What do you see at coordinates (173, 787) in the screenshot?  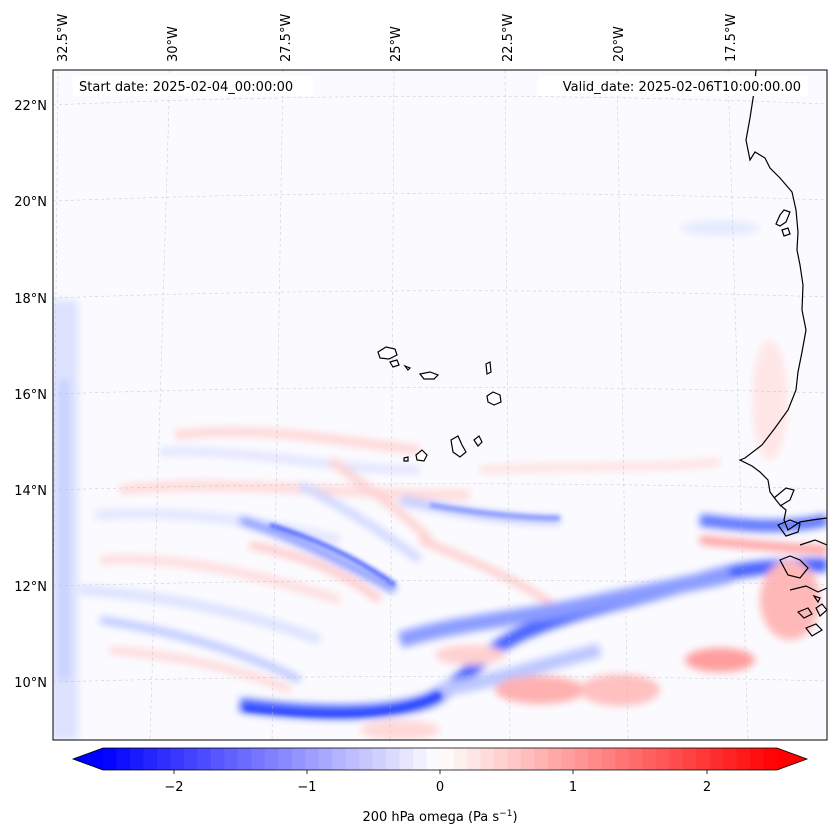 I see `colorbar-tick-label: −2` at bounding box center [173, 787].